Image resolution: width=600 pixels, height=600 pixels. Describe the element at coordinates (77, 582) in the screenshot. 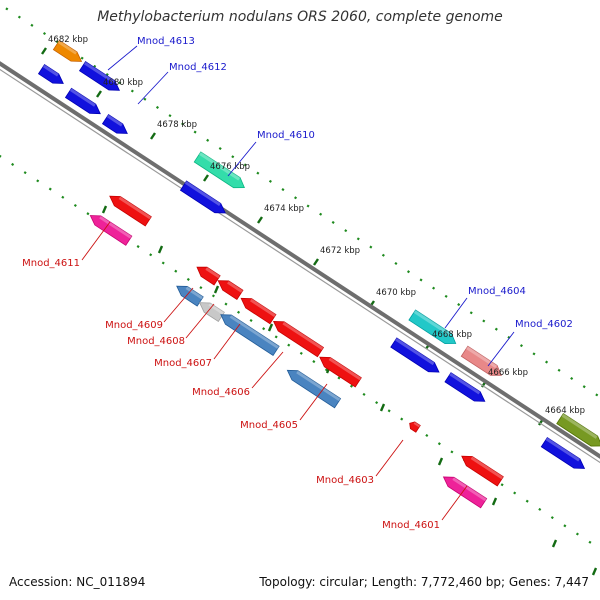

I see `accession-label: Accession: NC_011894` at that location.